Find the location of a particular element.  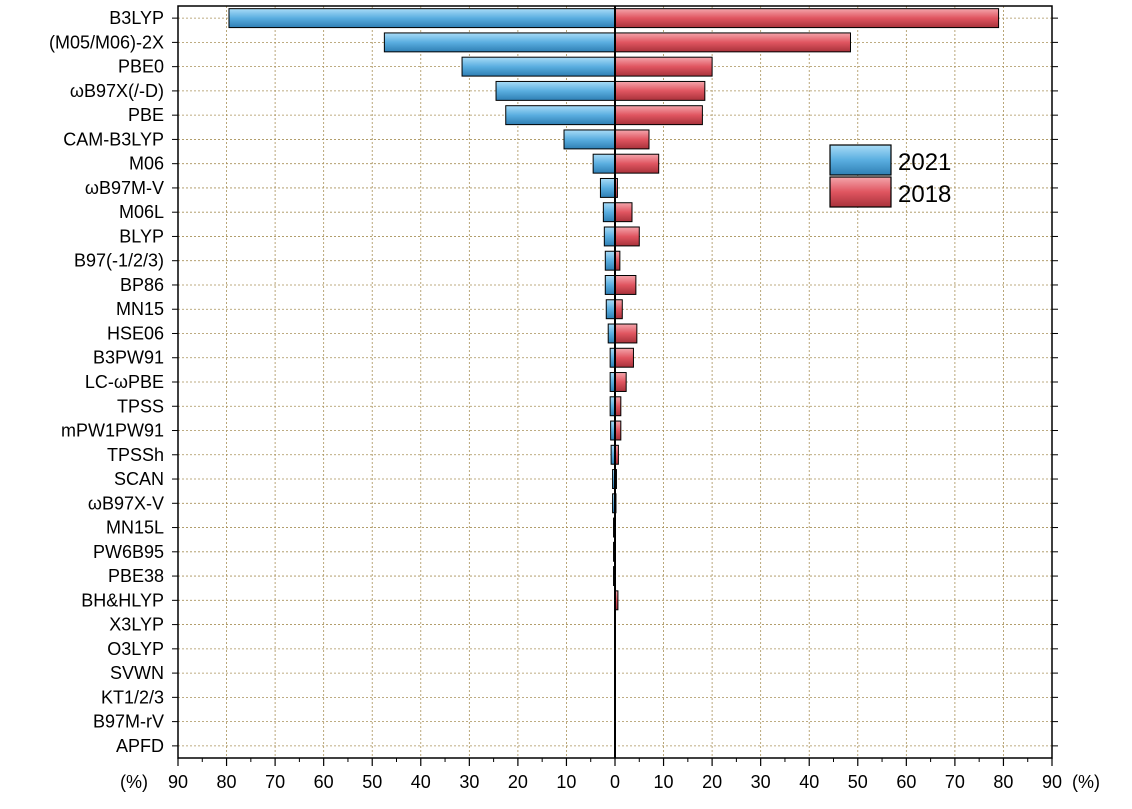

category-label: PW6B95 is located at coordinates (128, 552).